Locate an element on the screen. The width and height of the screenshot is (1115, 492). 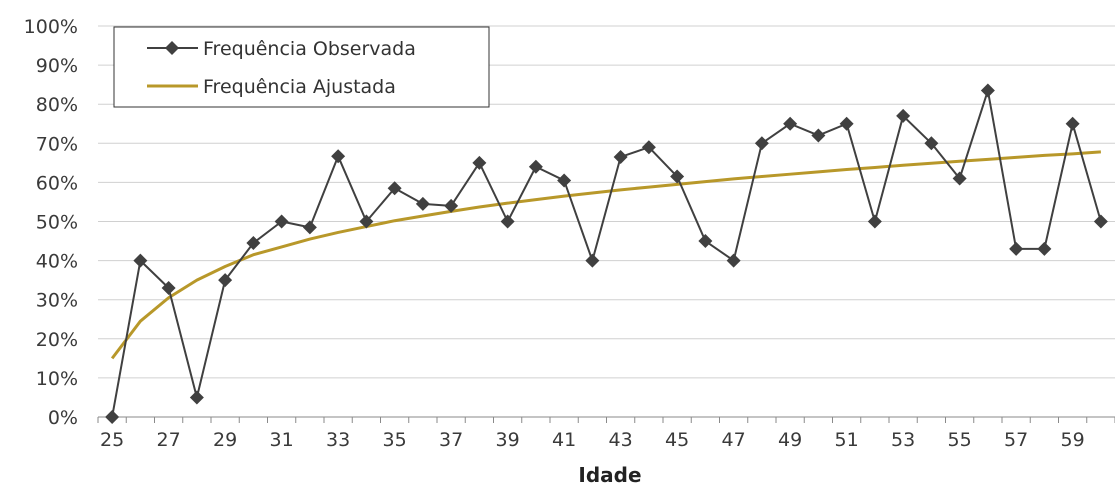
y-tick-label: 20% is located at coordinates (57, 340).